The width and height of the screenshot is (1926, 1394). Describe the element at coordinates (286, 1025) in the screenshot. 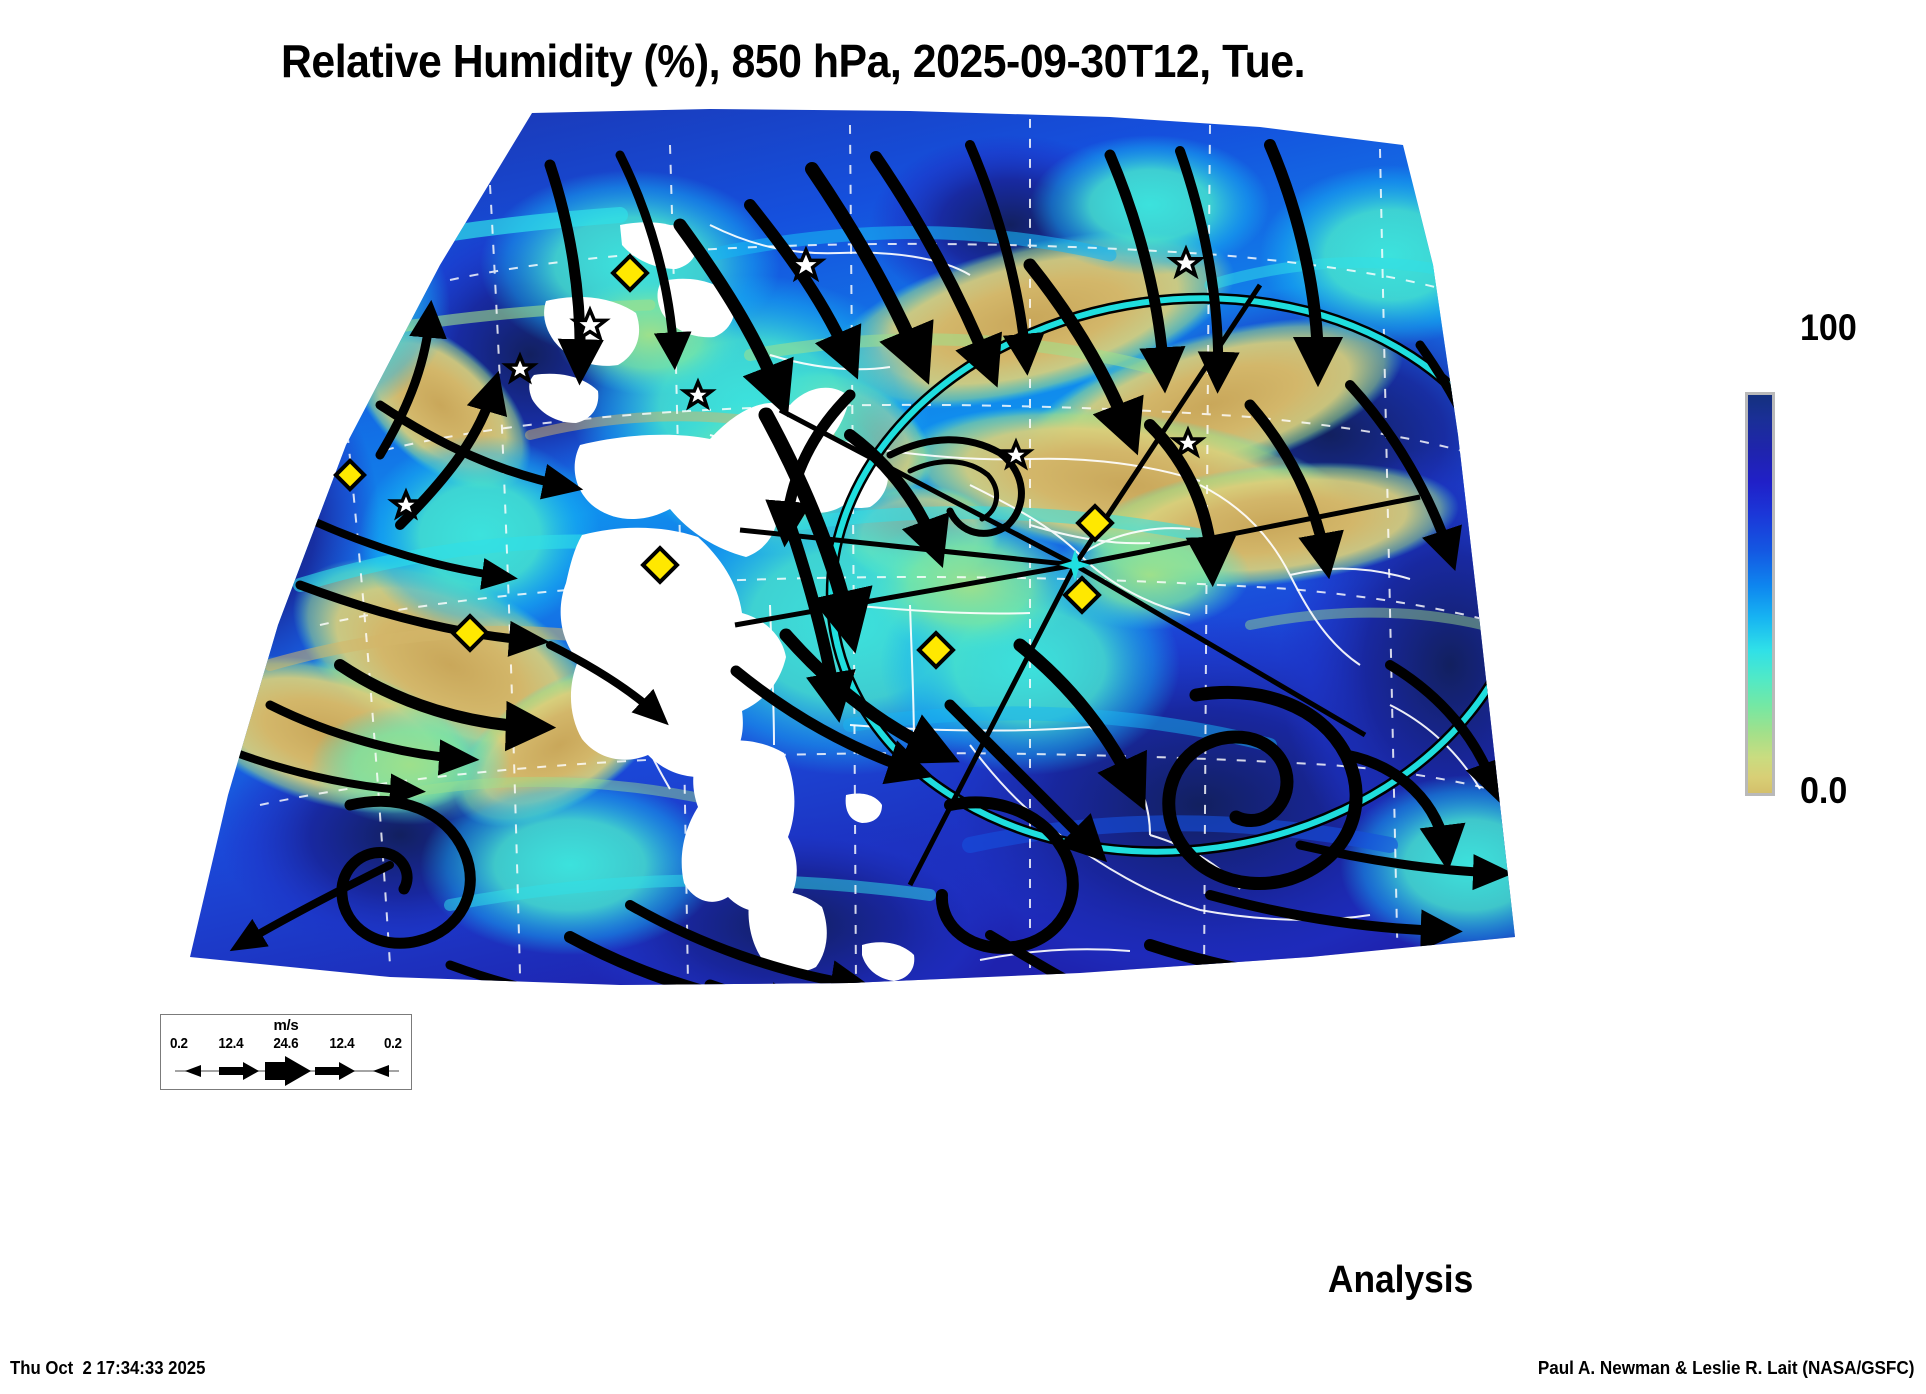

I see `wind-legend-unit: m/s` at that location.